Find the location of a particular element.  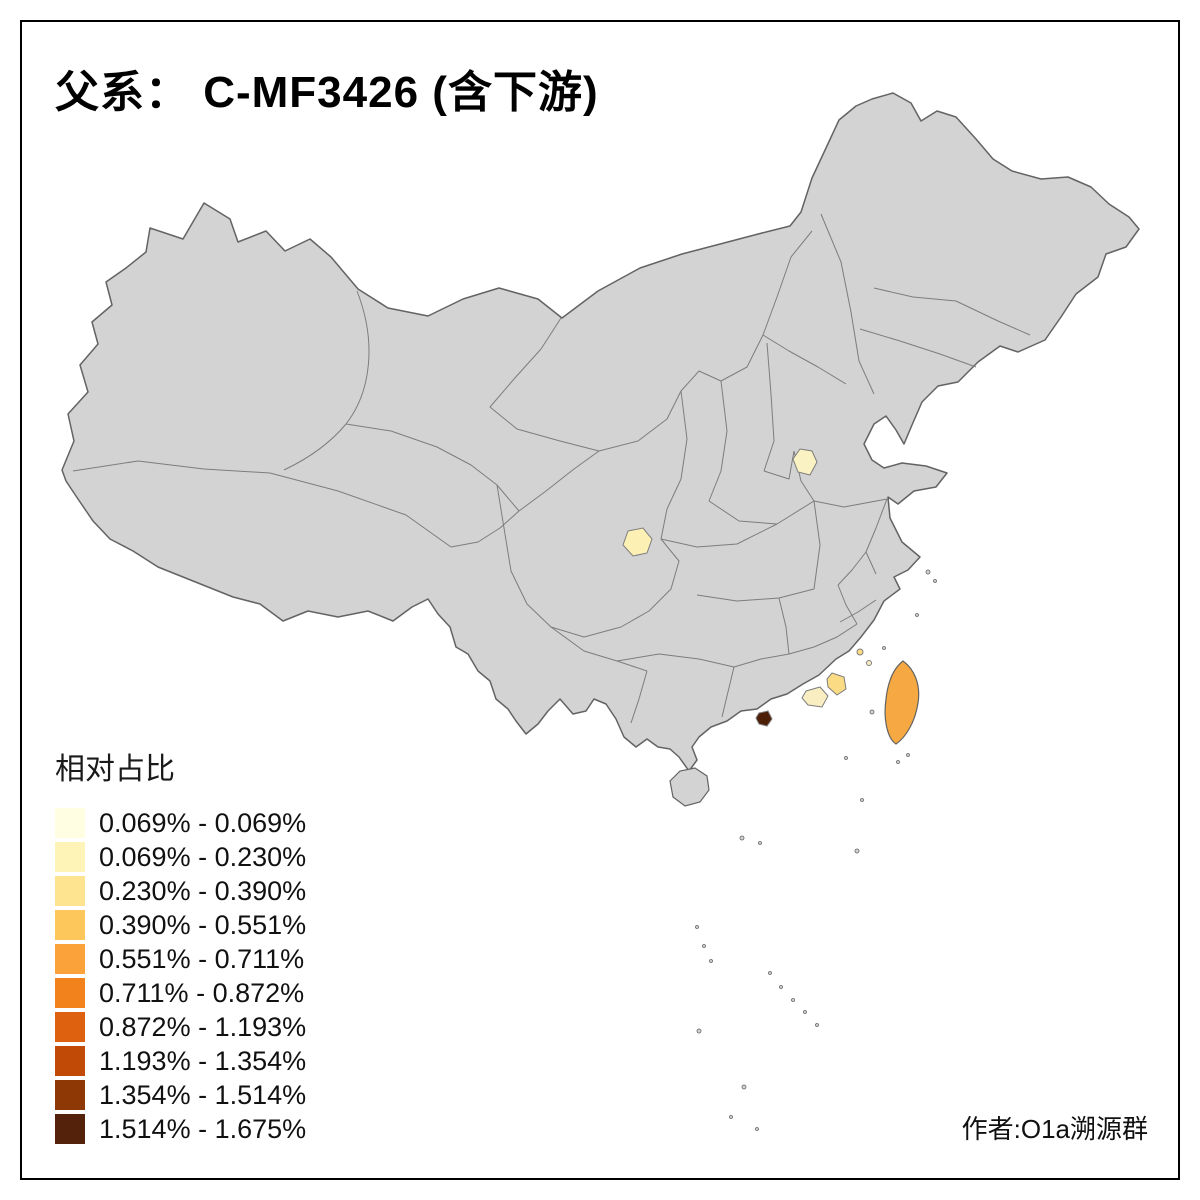

legend-item: 0.872% - 1.193% is located at coordinates (180, 1027).